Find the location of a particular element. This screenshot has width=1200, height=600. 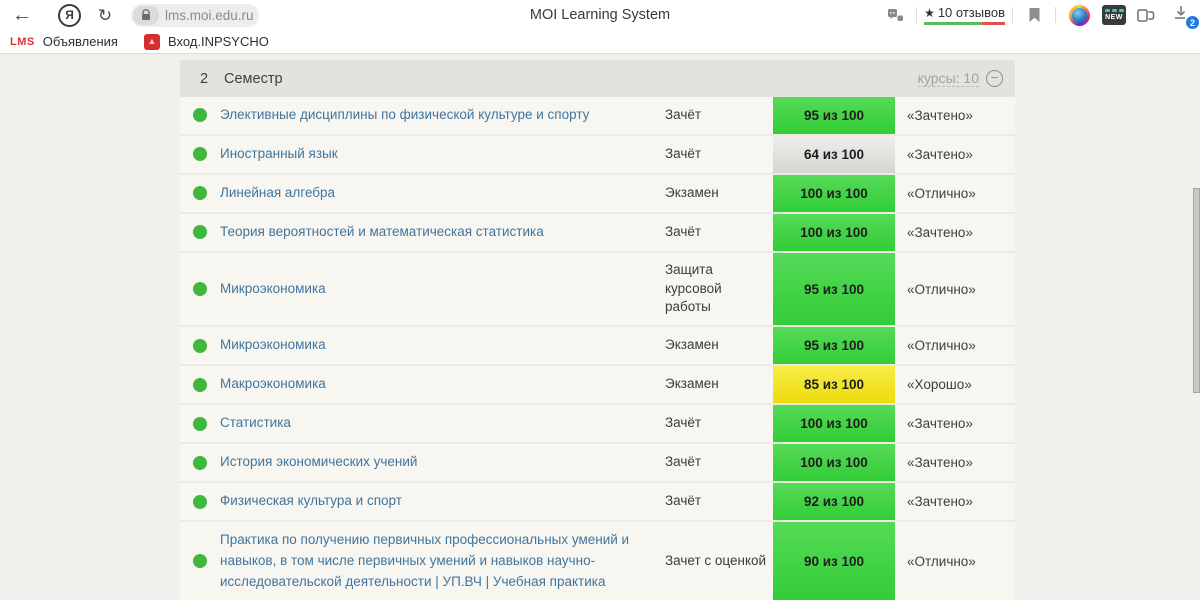

course-link: Иностранный язык is located at coordinates (279, 153).